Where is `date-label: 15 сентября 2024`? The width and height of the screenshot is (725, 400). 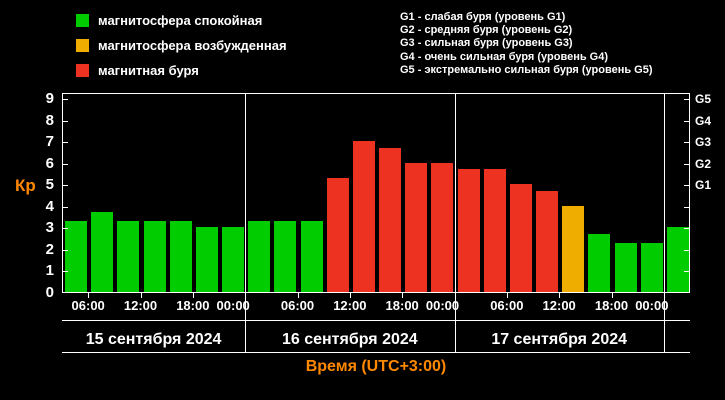 date-label: 15 сентября 2024 is located at coordinates (153, 339).